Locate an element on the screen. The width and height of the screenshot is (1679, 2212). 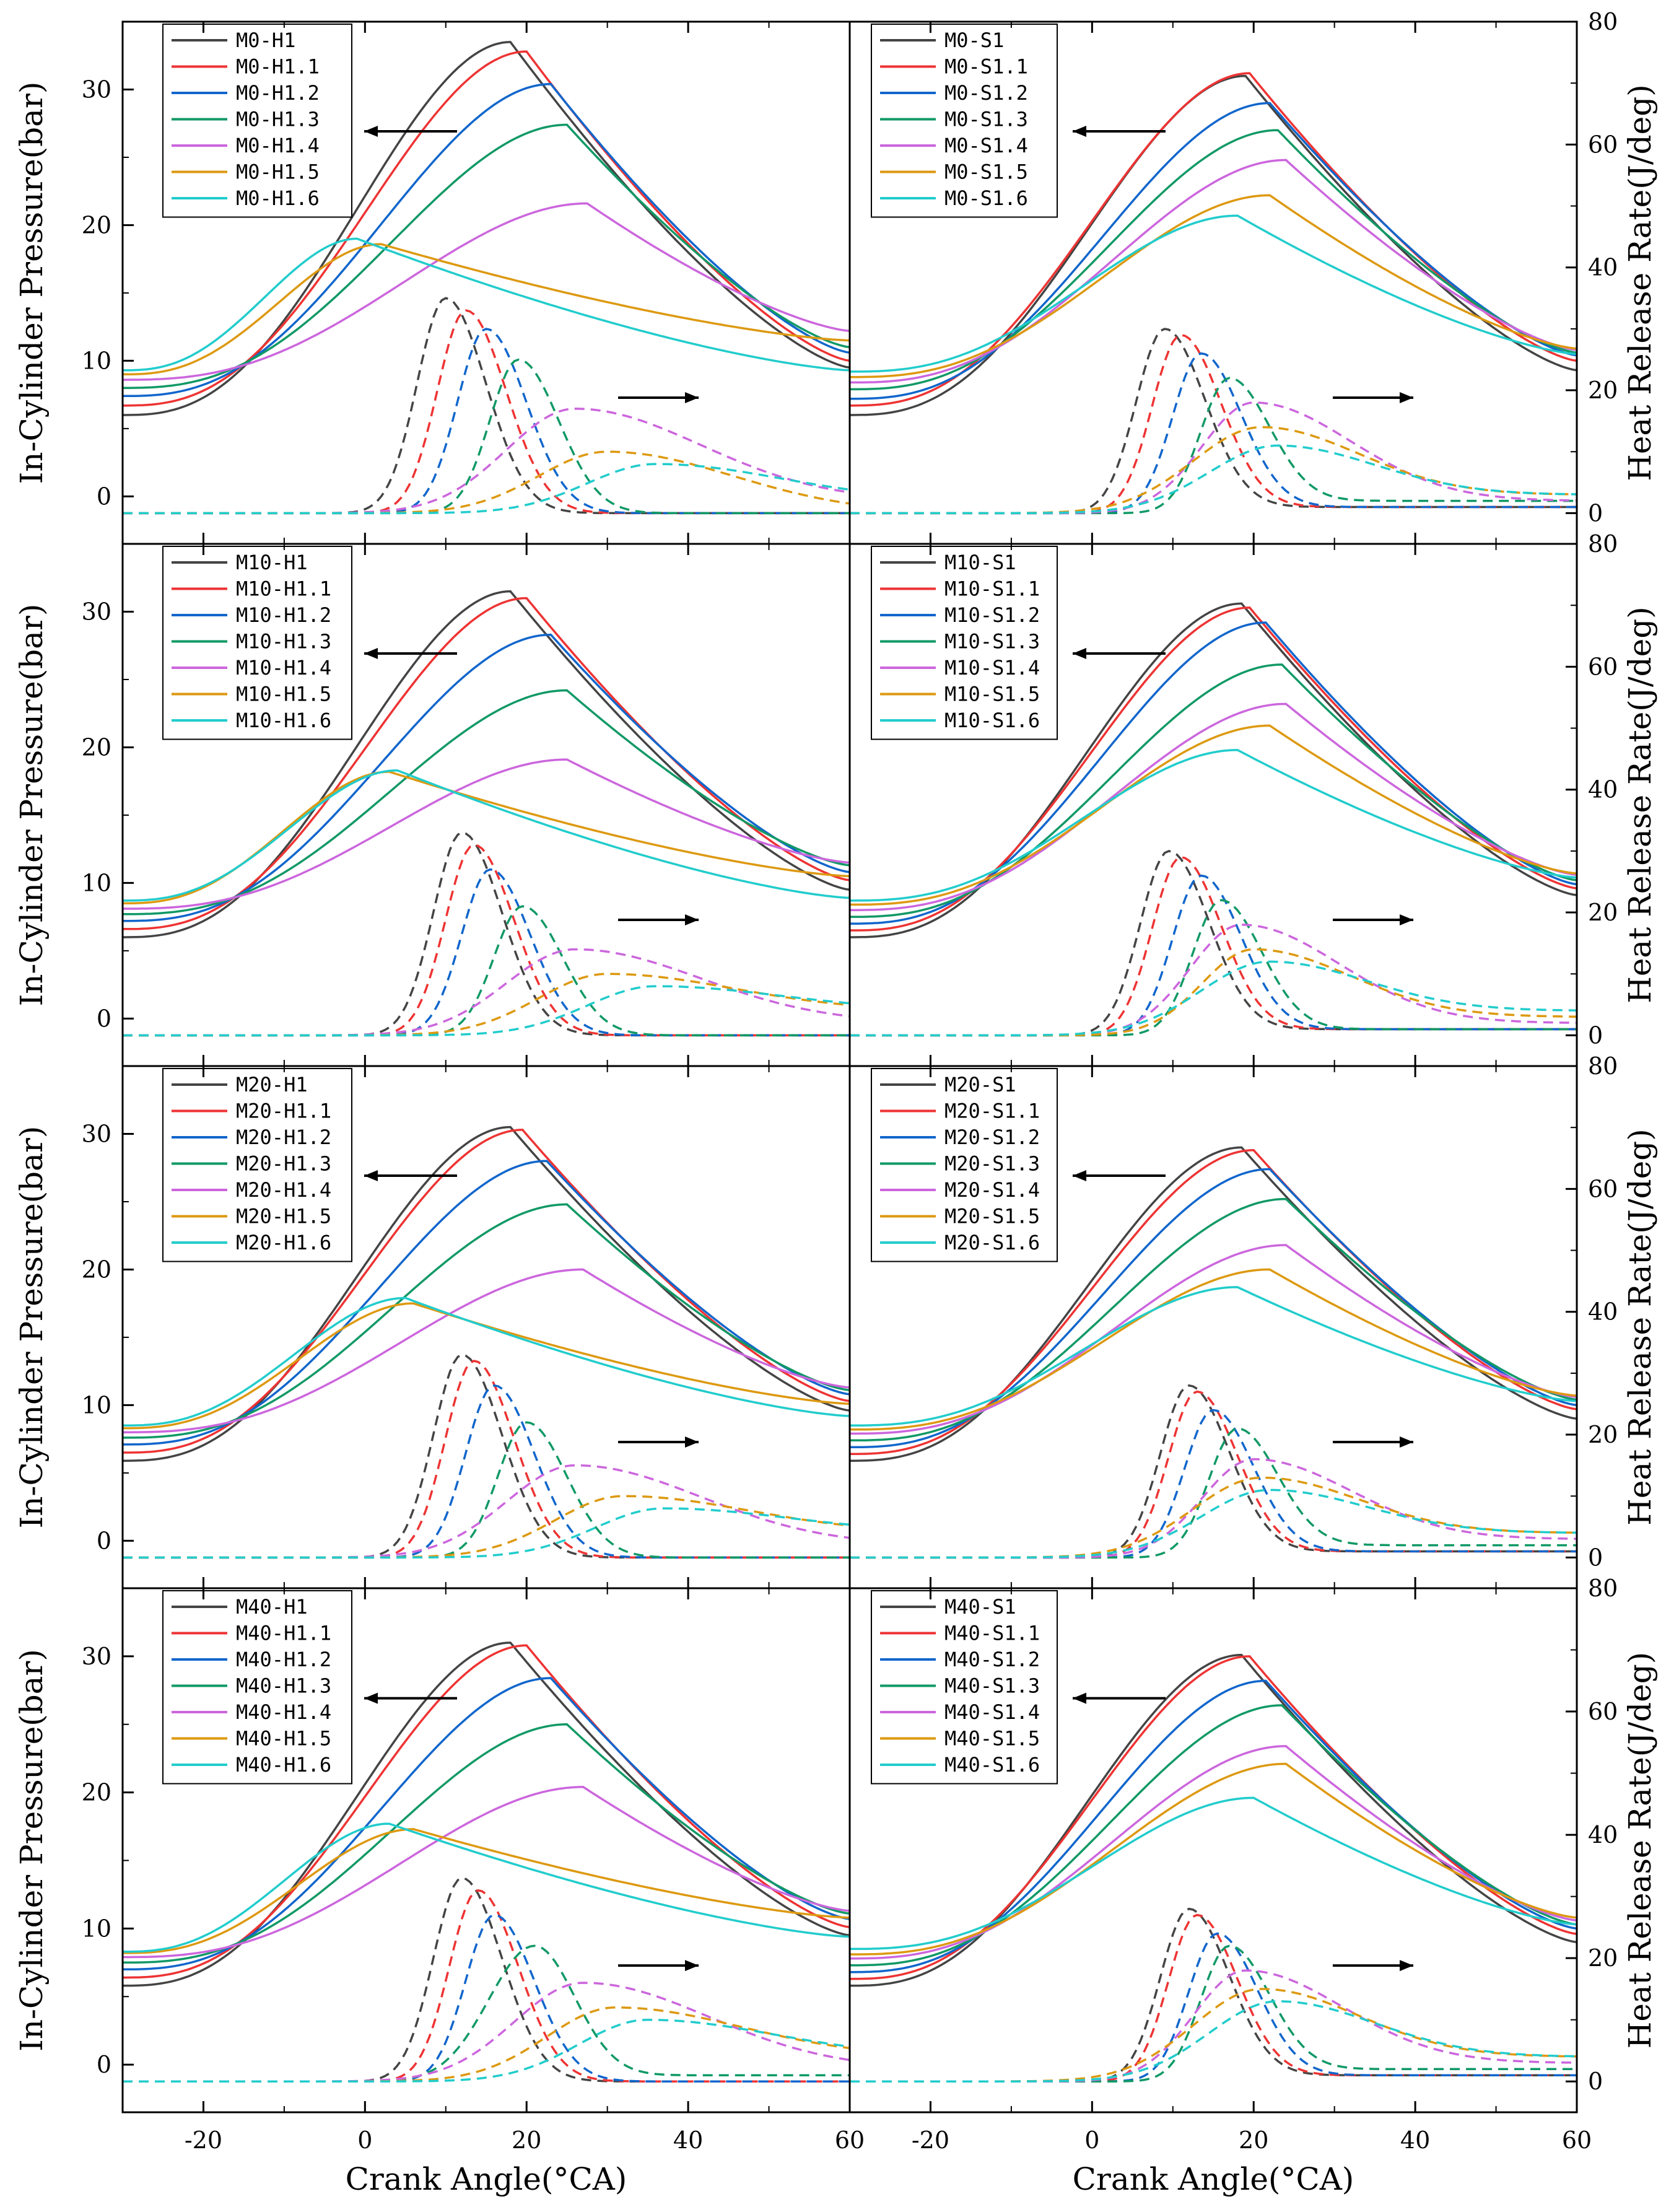
pressure-line-M10-H1.1 is located at coordinates (487, 764).